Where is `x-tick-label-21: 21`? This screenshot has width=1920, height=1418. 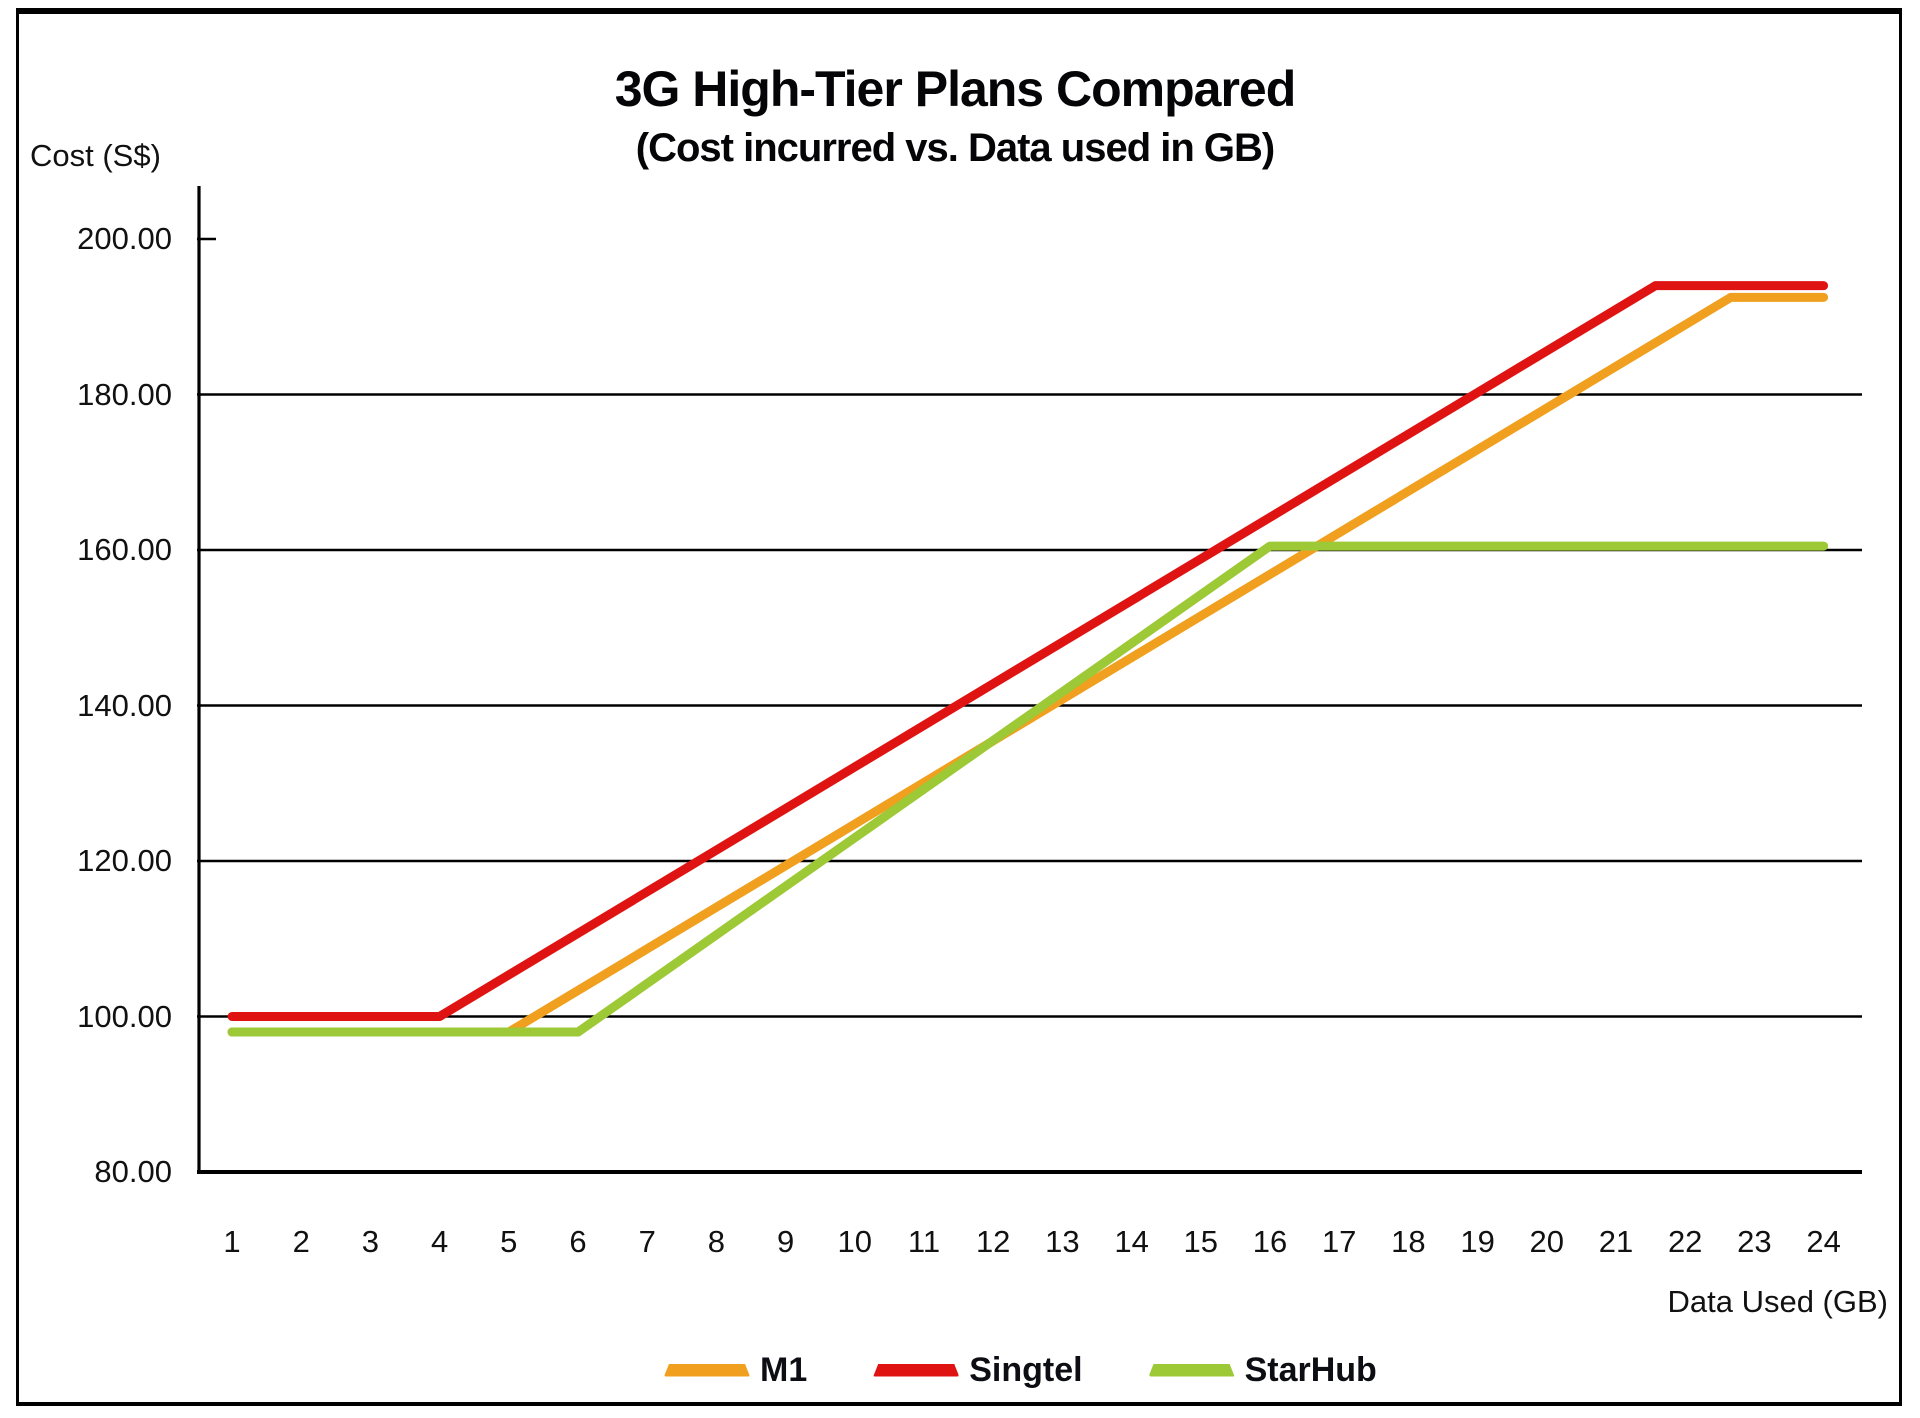 x-tick-label-21: 21 is located at coordinates (1616, 1241).